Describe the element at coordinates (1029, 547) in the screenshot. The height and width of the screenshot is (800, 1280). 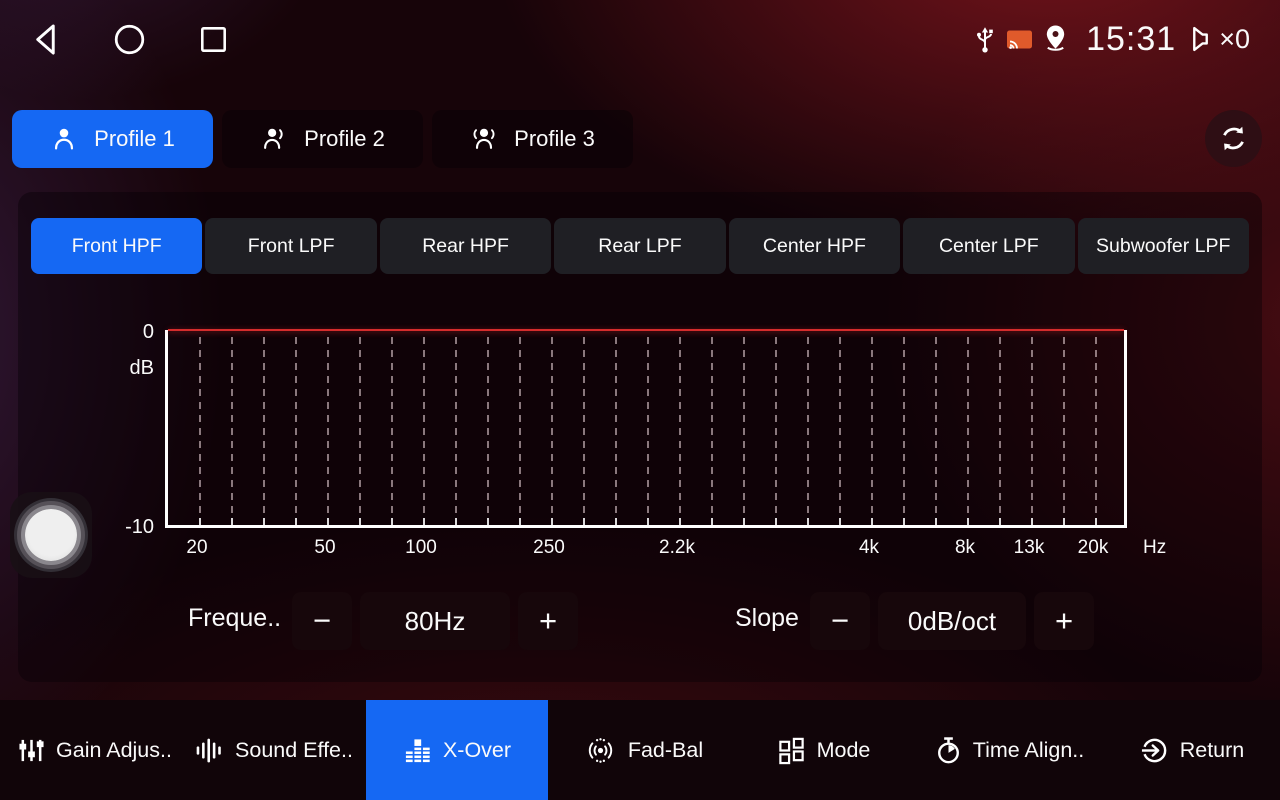
I see `x-axis-tick-label: 13k` at that location.